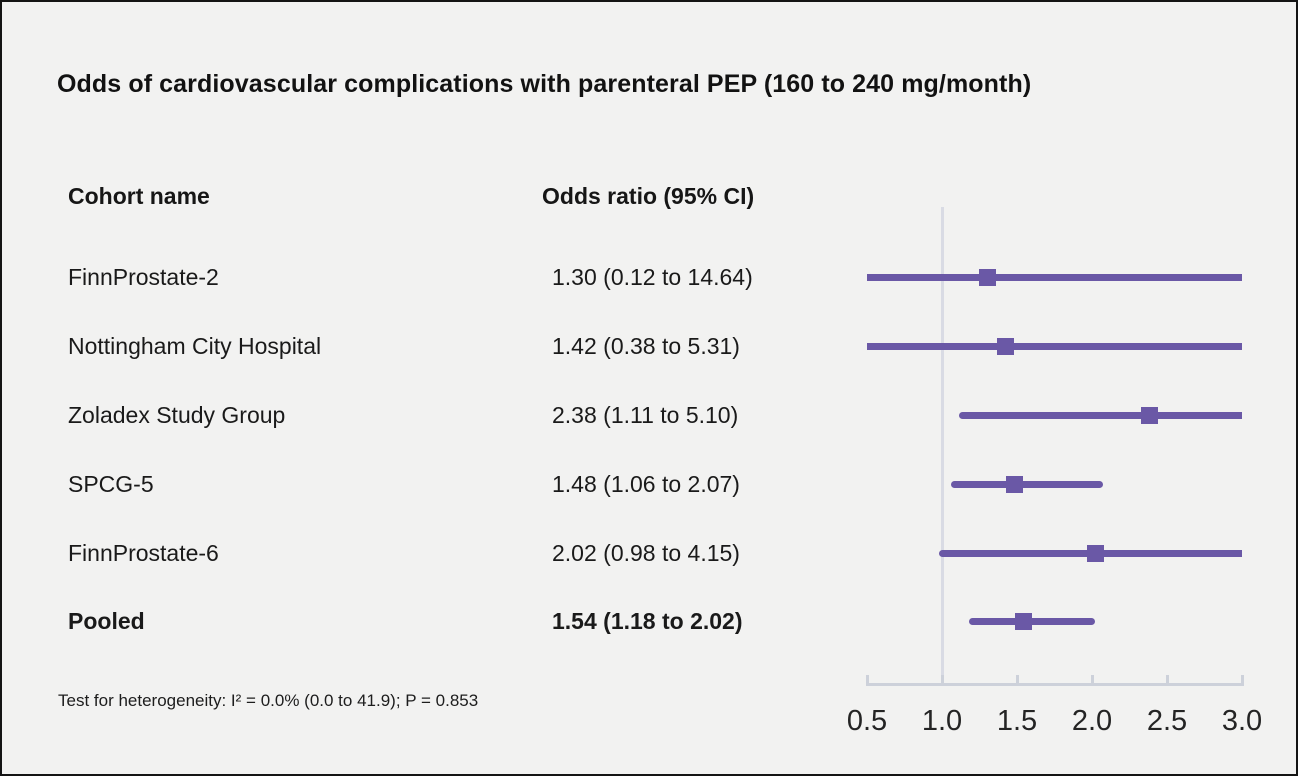 Image resolution: width=1298 pixels, height=776 pixels. I want to click on or-value-label: 1.54 (1.18 to 2.02), so click(647, 621).